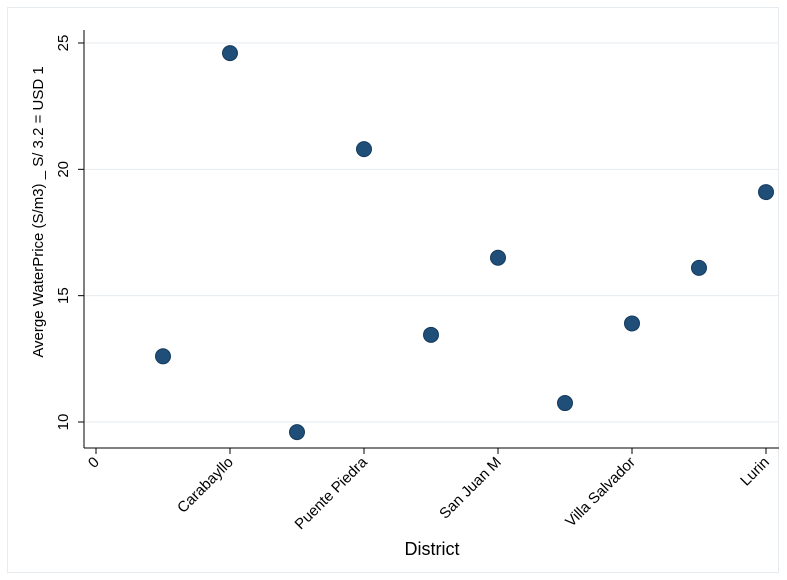 This screenshot has height=580, width=787. What do you see at coordinates (470, 488) in the screenshot?
I see `x-tick-label-6: San Juan M` at bounding box center [470, 488].